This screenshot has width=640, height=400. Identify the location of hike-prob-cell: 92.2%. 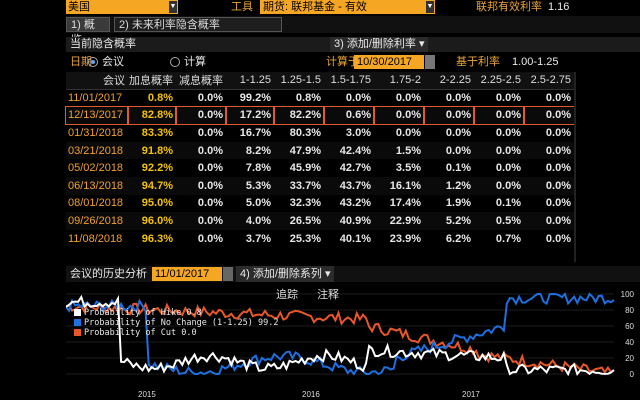
(157, 168).